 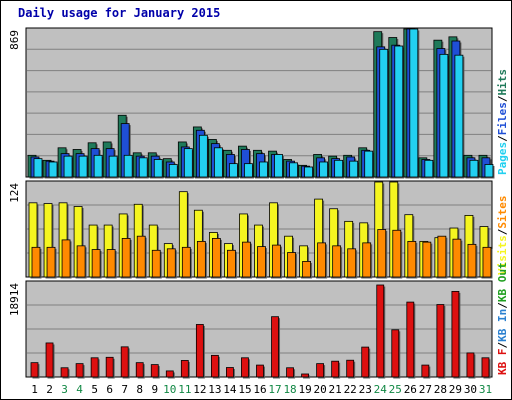 I want to click on day-label-4: 4, so click(x=79, y=389).